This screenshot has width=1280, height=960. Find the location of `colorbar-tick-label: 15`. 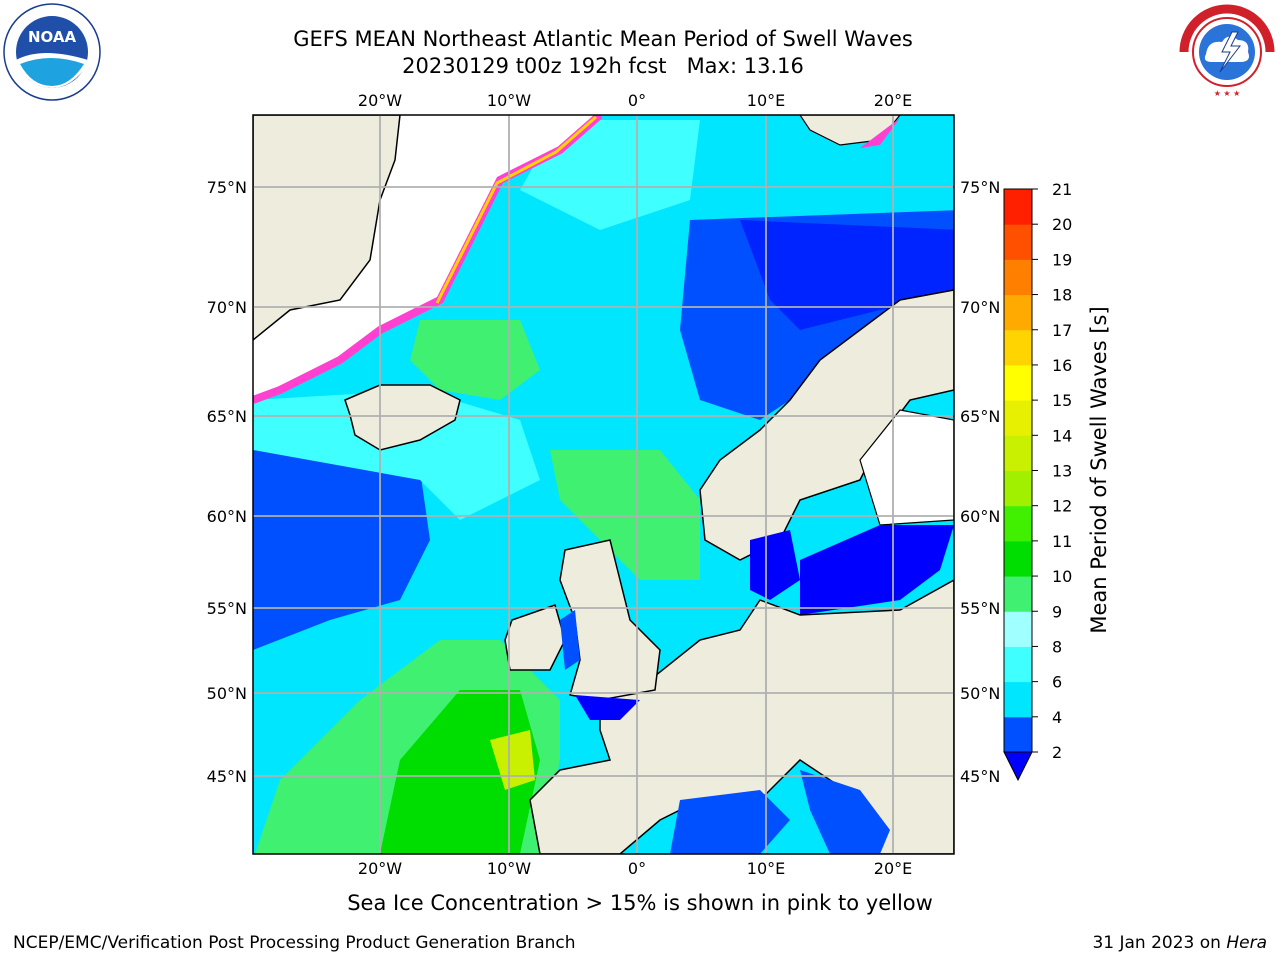

colorbar-tick-label: 15 is located at coordinates (1062, 400).